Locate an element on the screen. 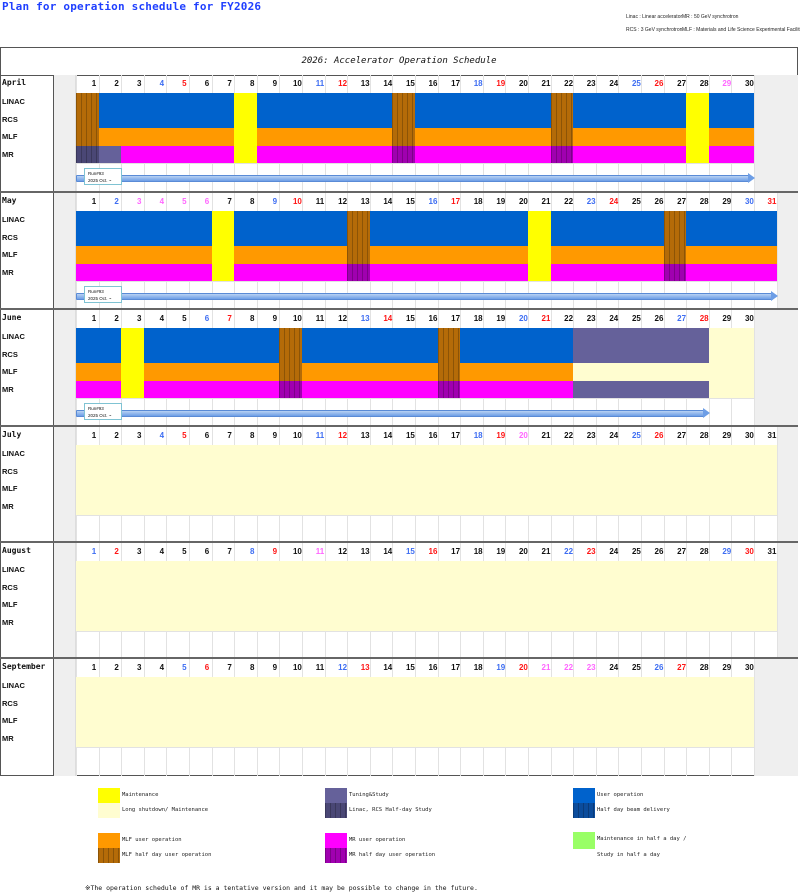 The width and height of the screenshot is (800, 896). schedule-segment-mr-half is located at coordinates (290, 389).